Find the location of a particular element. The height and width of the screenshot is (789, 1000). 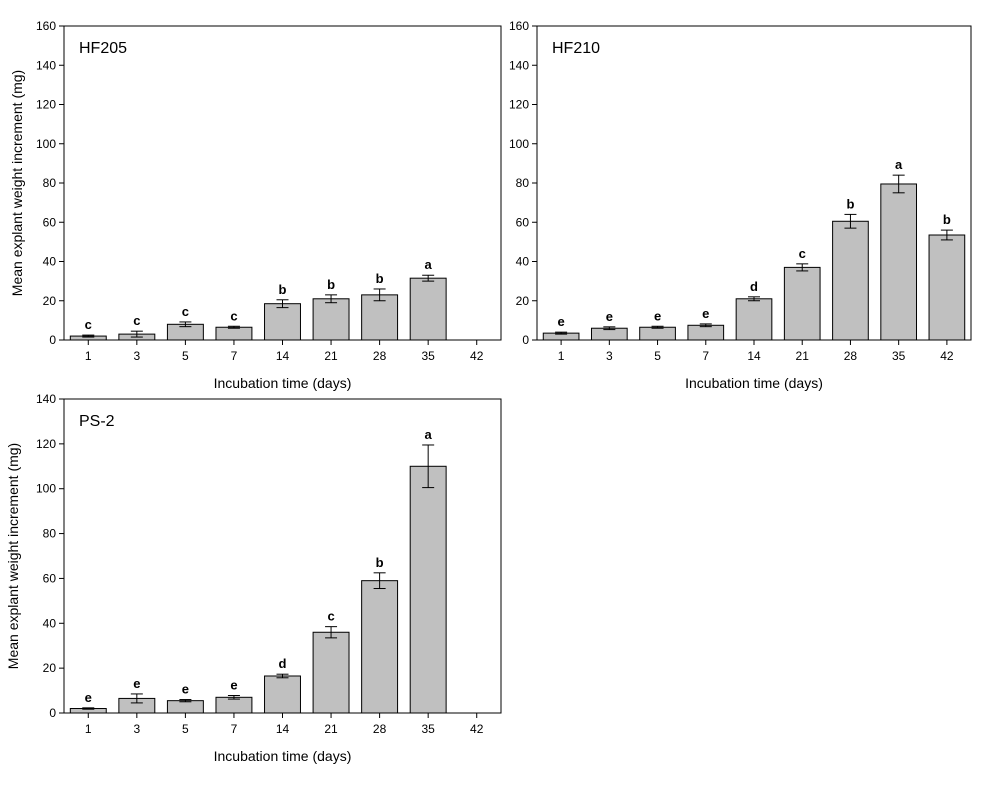

panel-label: HF205 is located at coordinates (103, 48).